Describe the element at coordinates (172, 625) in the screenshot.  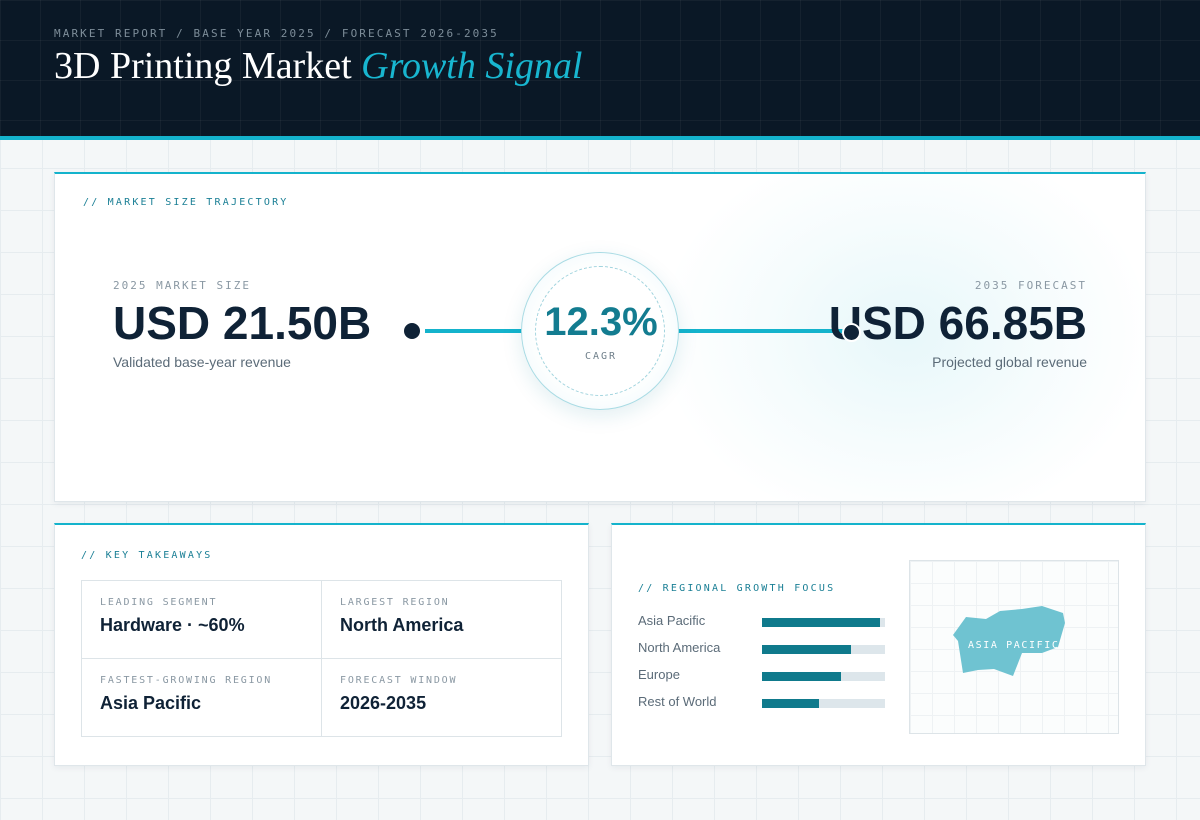
I see `takeaway-value: Hardware · ~60%` at that location.